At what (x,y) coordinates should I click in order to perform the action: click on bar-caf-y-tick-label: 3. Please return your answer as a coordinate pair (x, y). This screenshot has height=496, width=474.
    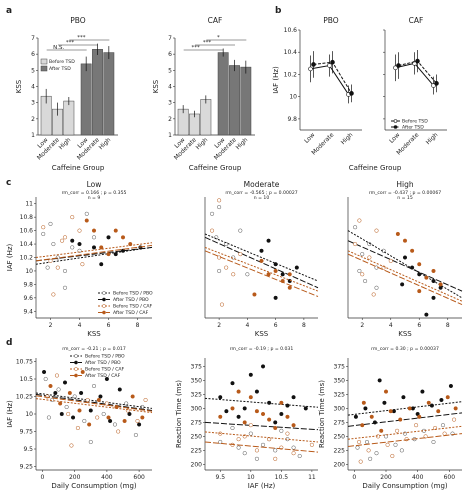
    Looking at the image, I should click on (170, 103).